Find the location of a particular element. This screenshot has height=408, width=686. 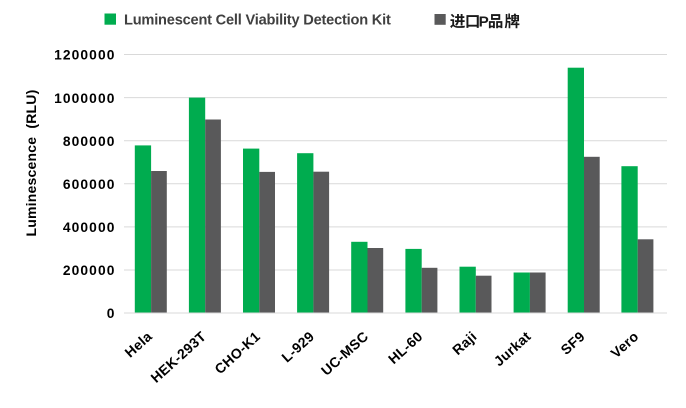

svg-text: Luminescence (RLU) is located at coordinates (31, 163).